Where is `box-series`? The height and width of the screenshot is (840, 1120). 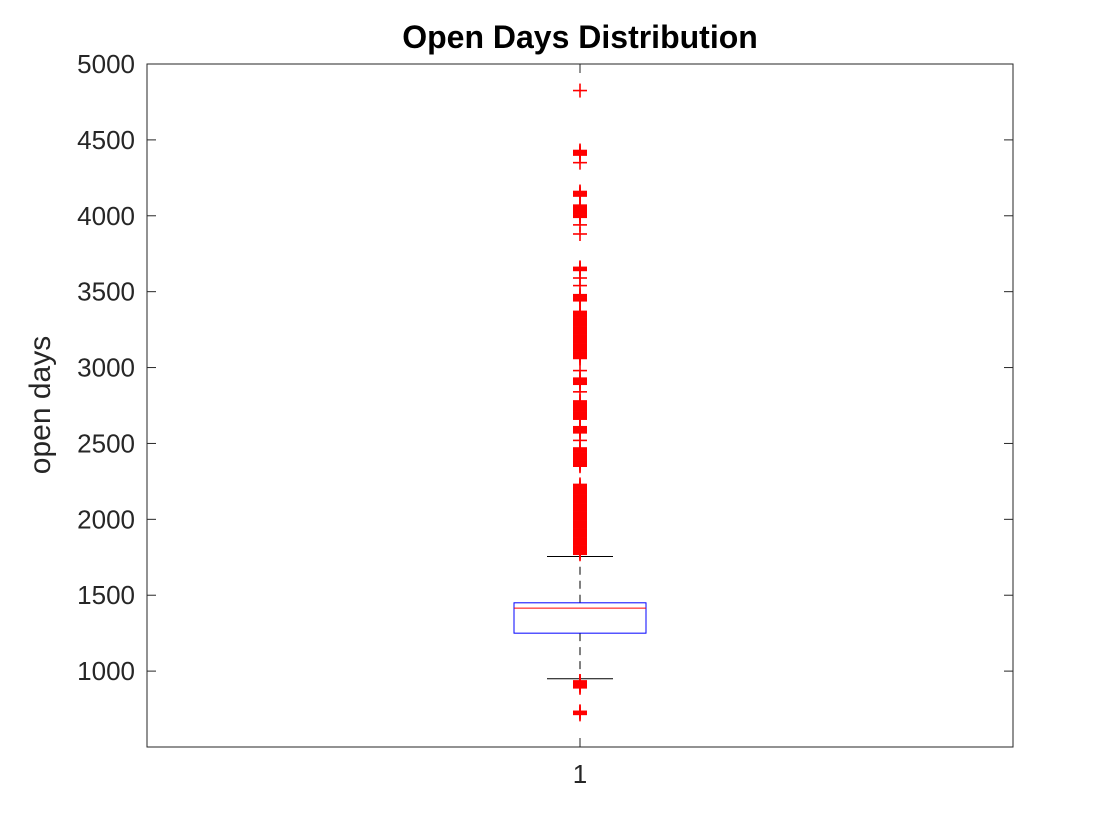
box-series is located at coordinates (580, 618).